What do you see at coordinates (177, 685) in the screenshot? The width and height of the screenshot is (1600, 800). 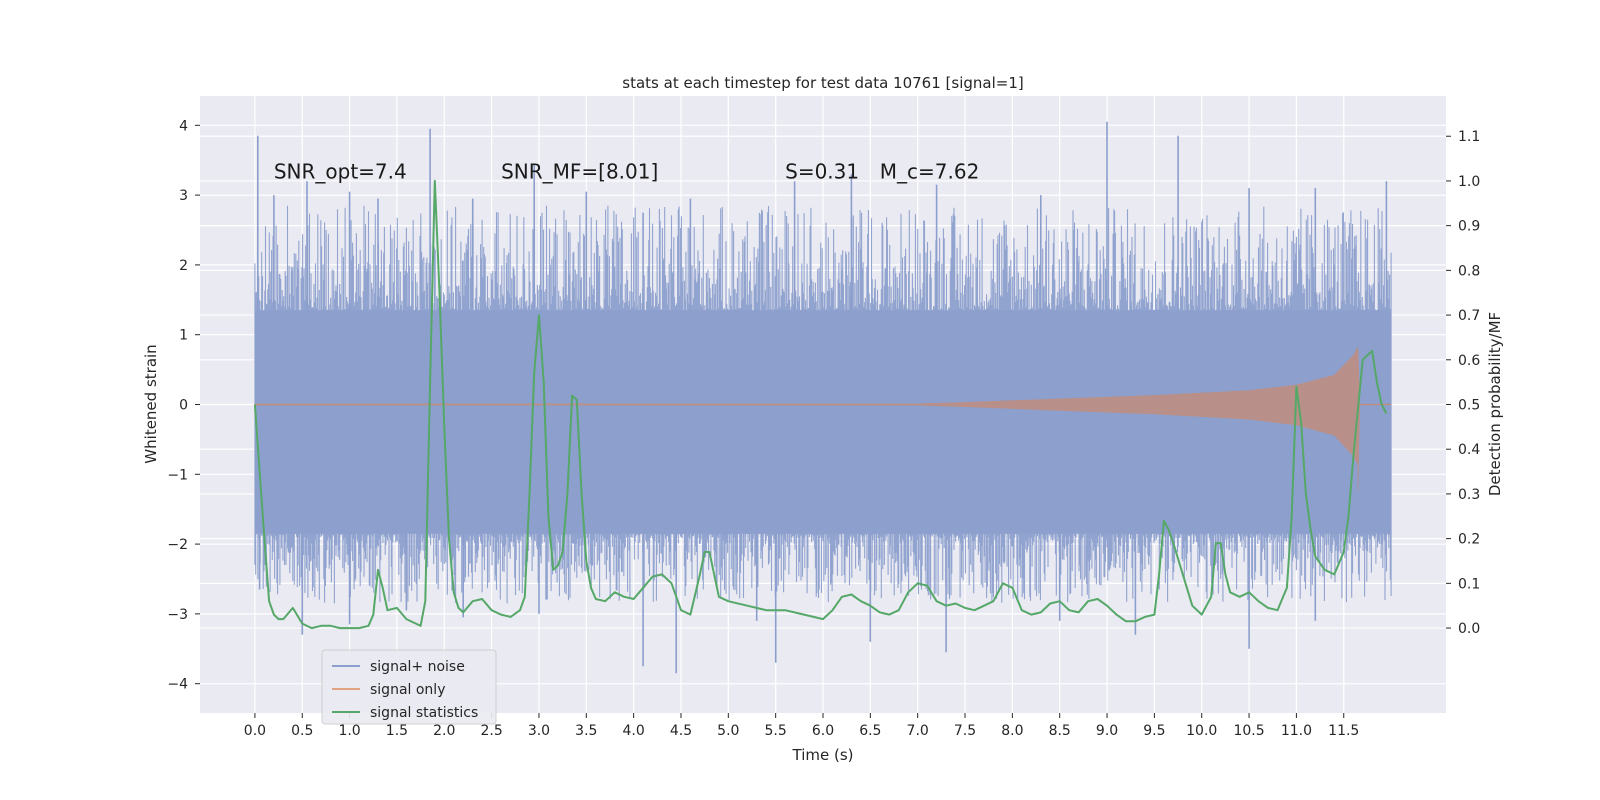 I see `y-tick-label: −4` at bounding box center [177, 685].